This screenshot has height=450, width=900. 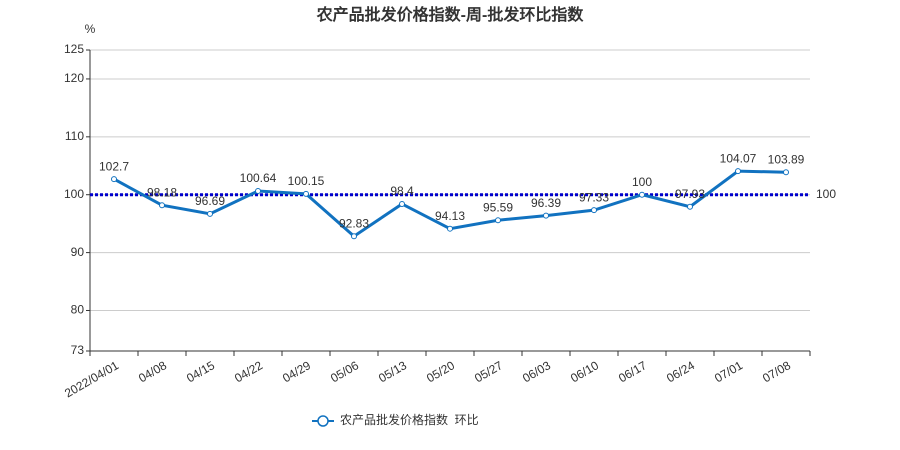 I want to click on x-tick-label: 04/29, so click(x=296, y=371).